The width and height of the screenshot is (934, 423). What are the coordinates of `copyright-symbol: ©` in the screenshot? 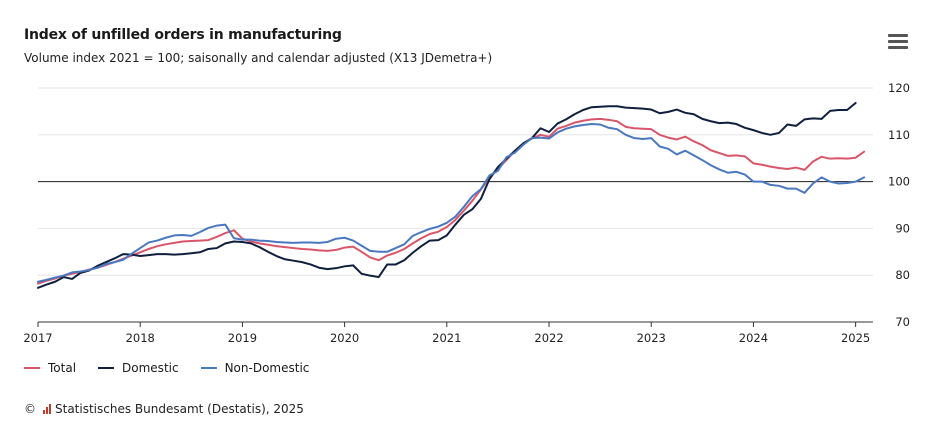 It's located at (30, 409).